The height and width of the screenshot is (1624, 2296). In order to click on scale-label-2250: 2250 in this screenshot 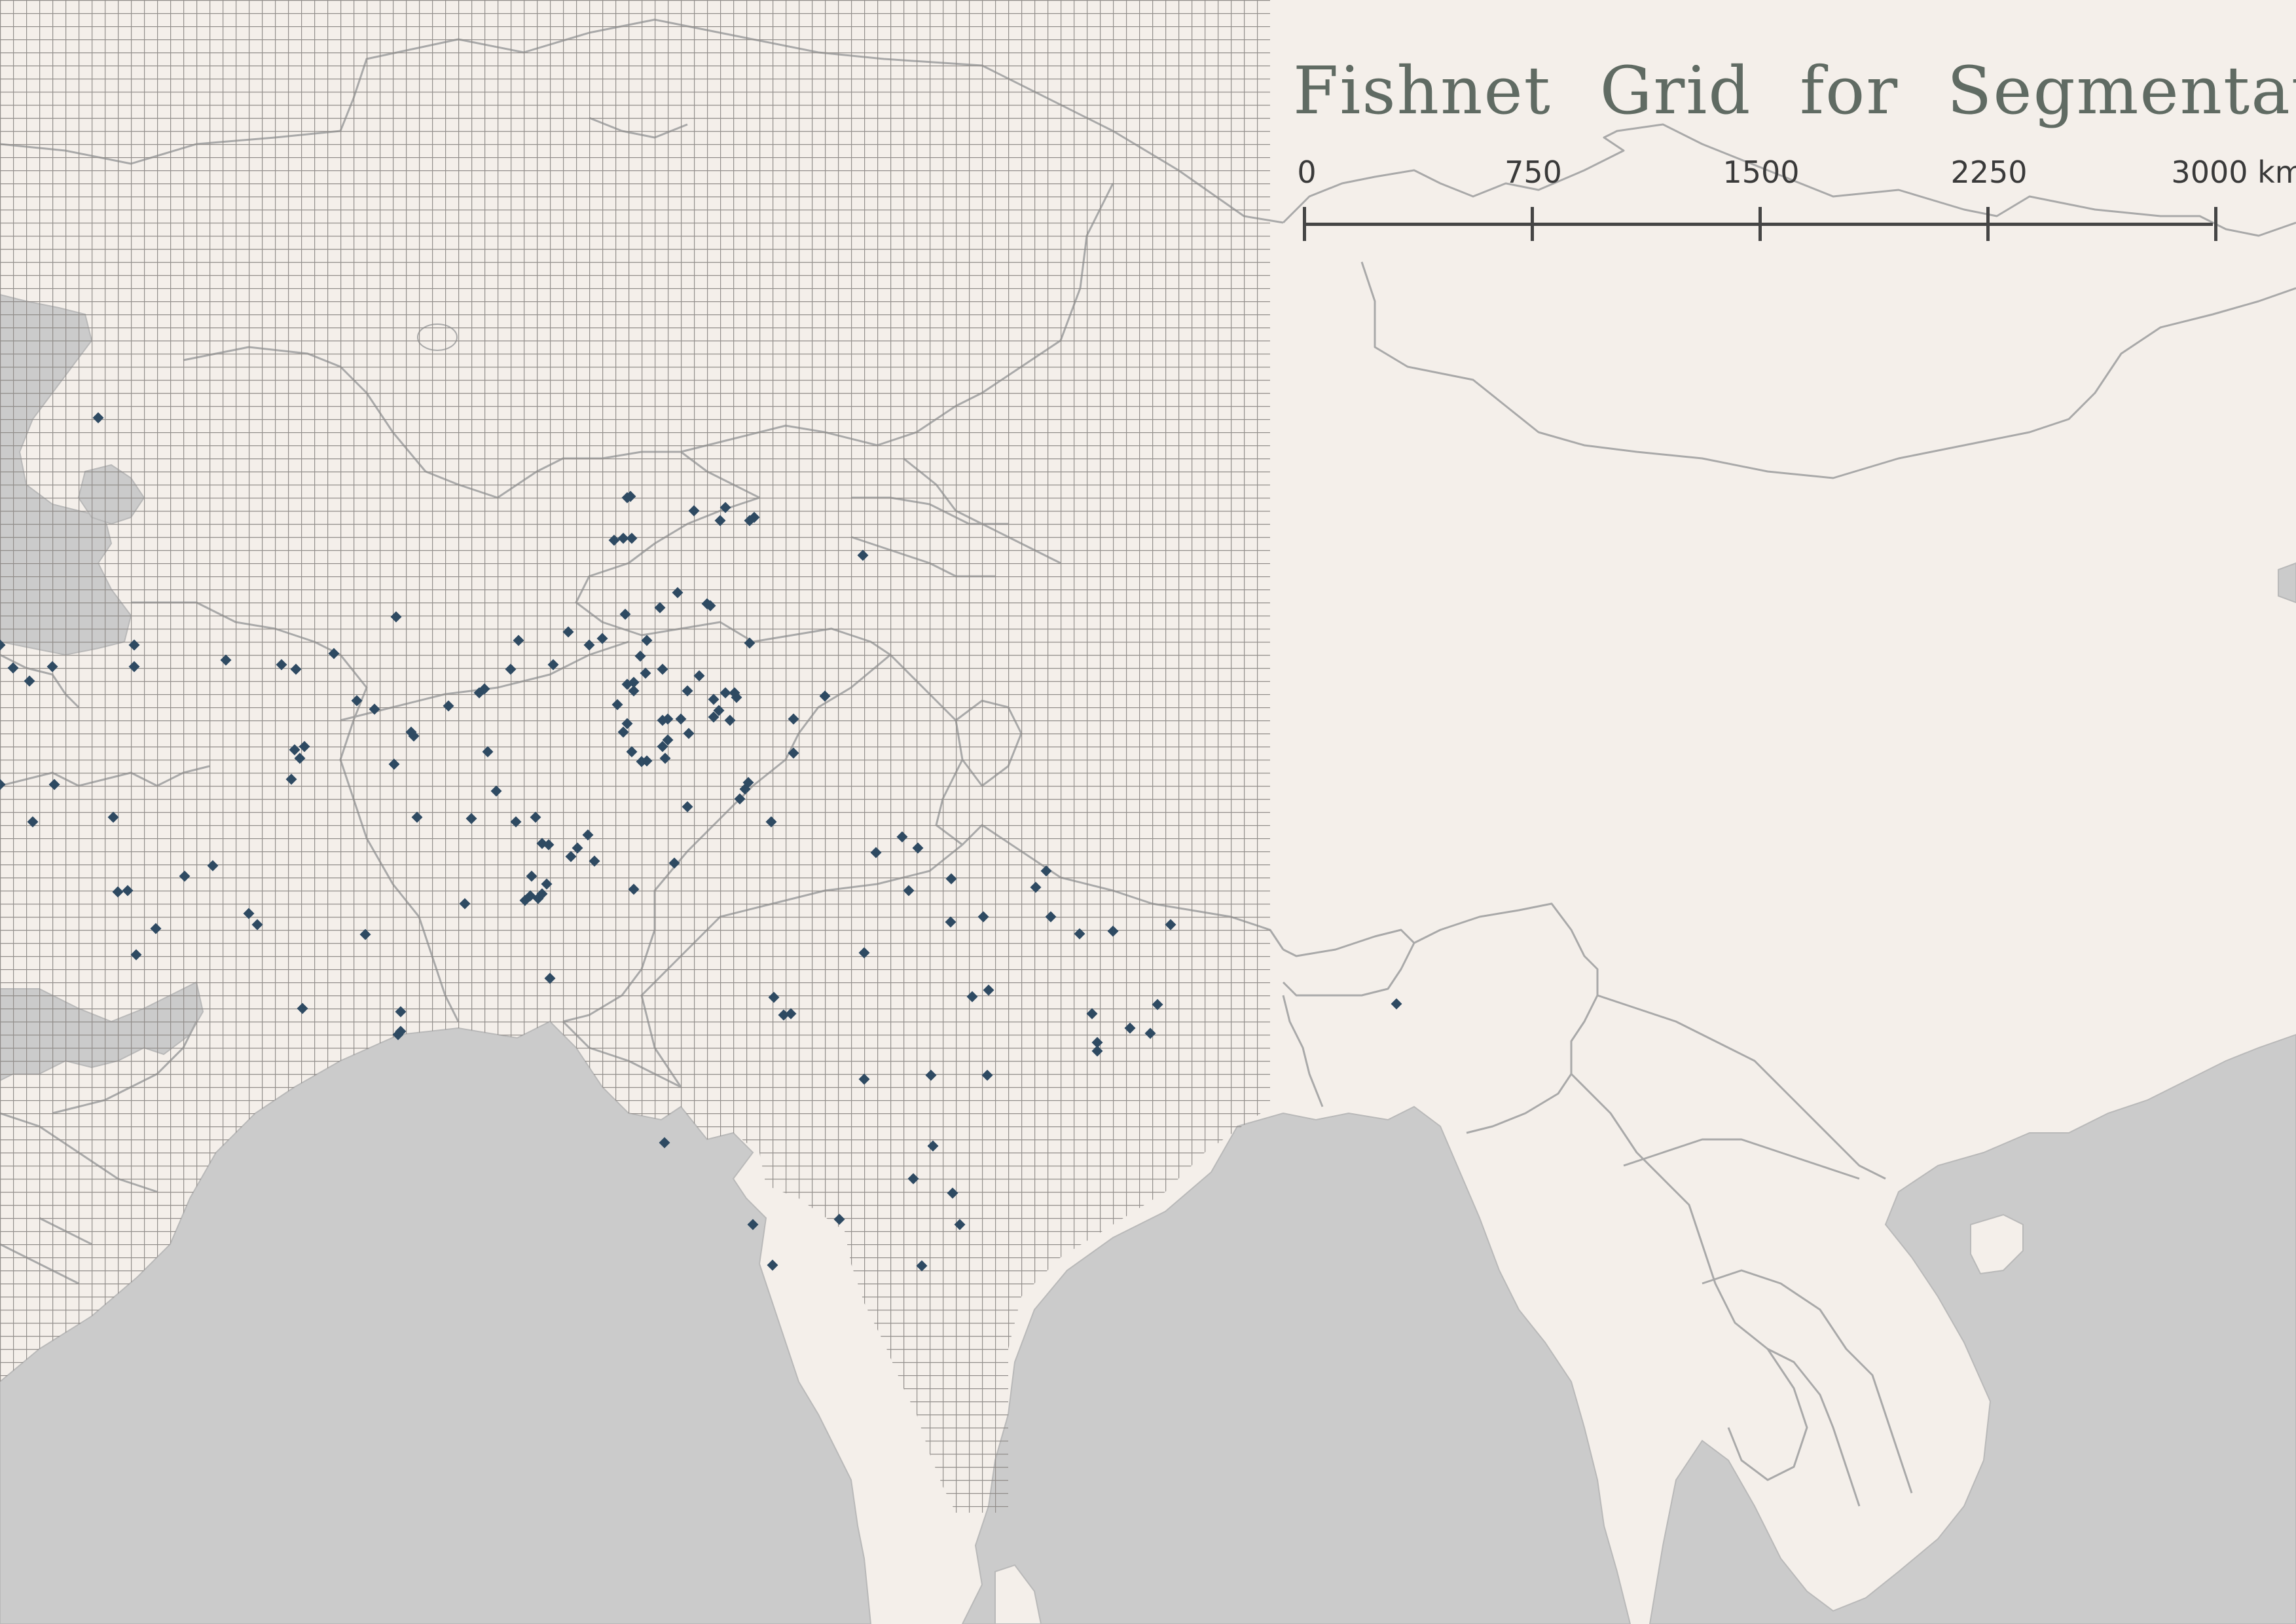, I will do `click(1989, 172)`.